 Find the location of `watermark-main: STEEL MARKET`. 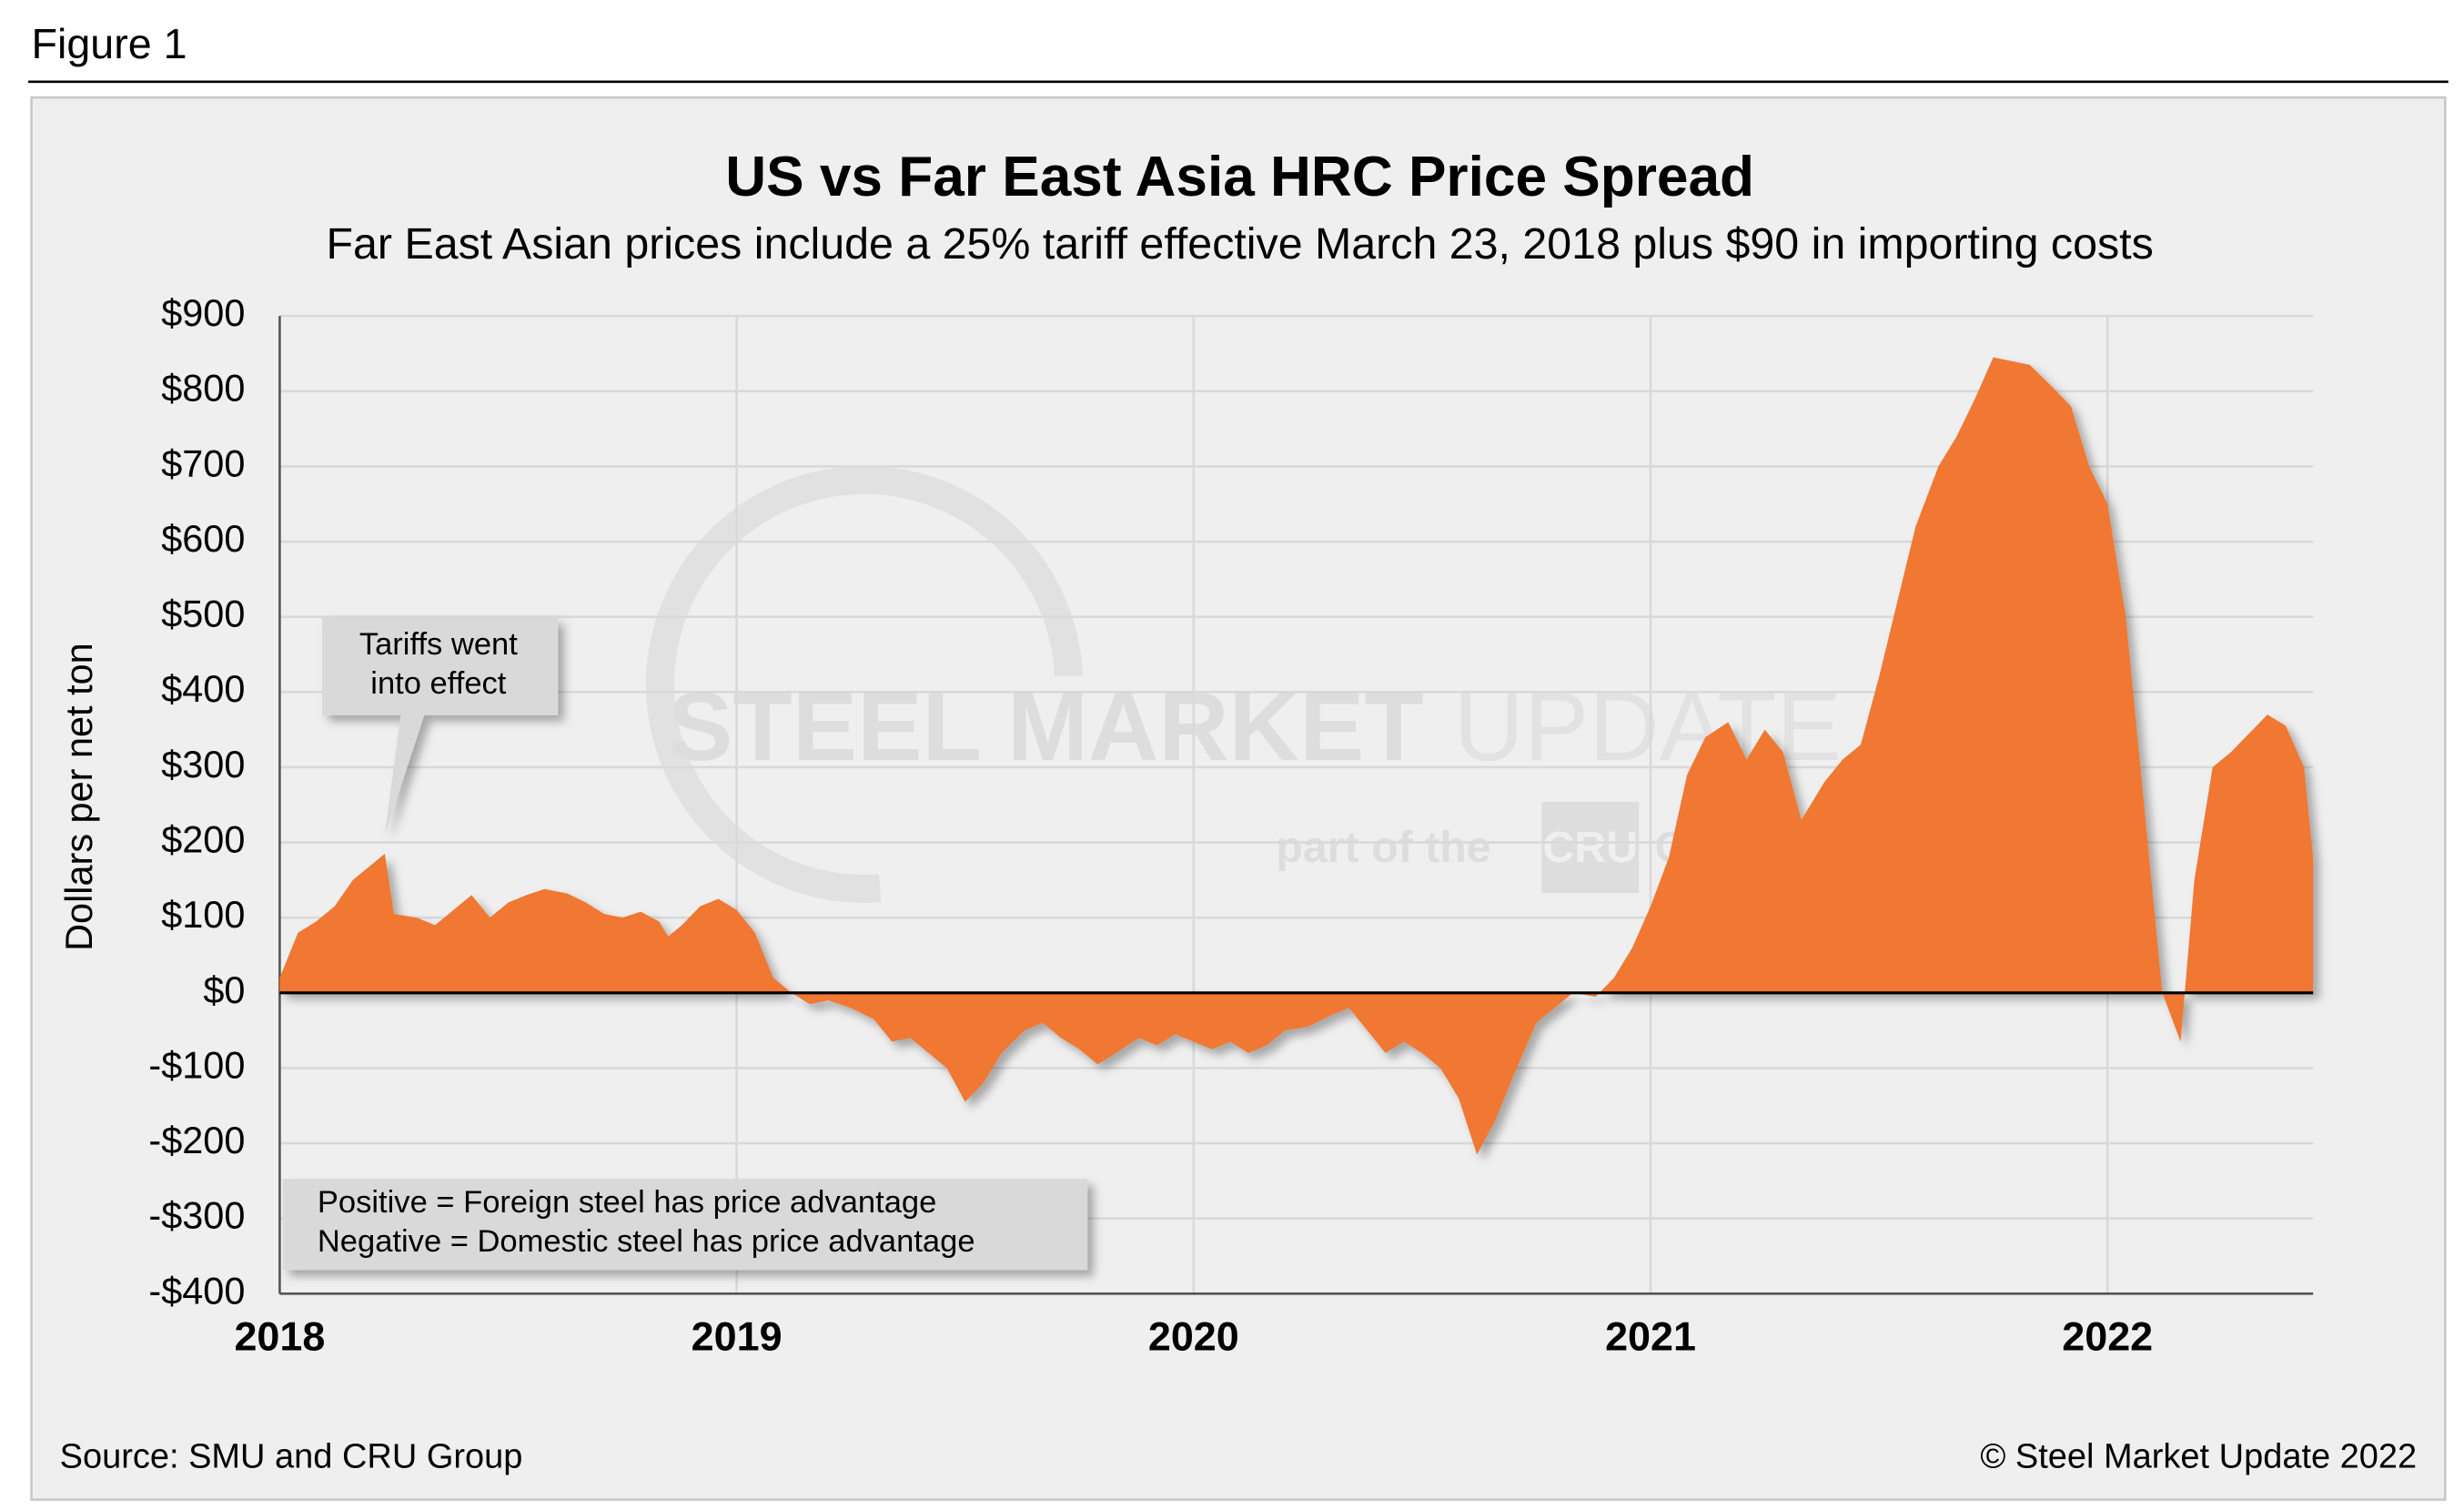

watermark-main: STEEL MARKET is located at coordinates (1046, 726).